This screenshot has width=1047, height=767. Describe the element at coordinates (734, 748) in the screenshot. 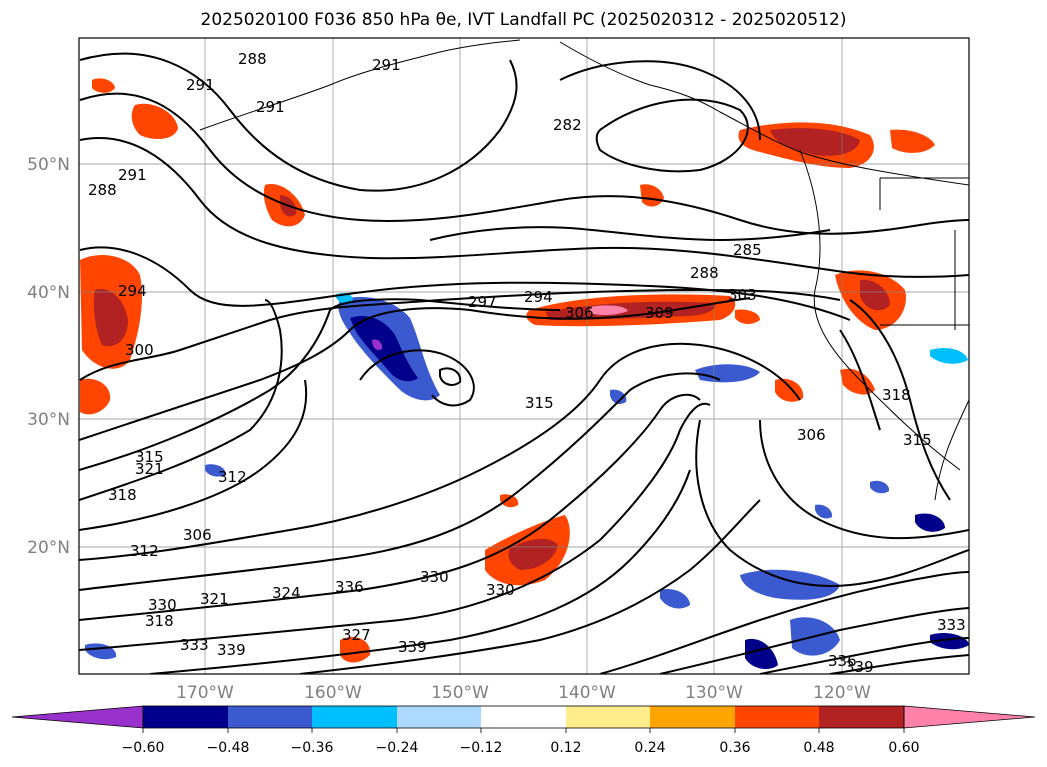

I see `colorbar-tick-label: 0.36` at that location.